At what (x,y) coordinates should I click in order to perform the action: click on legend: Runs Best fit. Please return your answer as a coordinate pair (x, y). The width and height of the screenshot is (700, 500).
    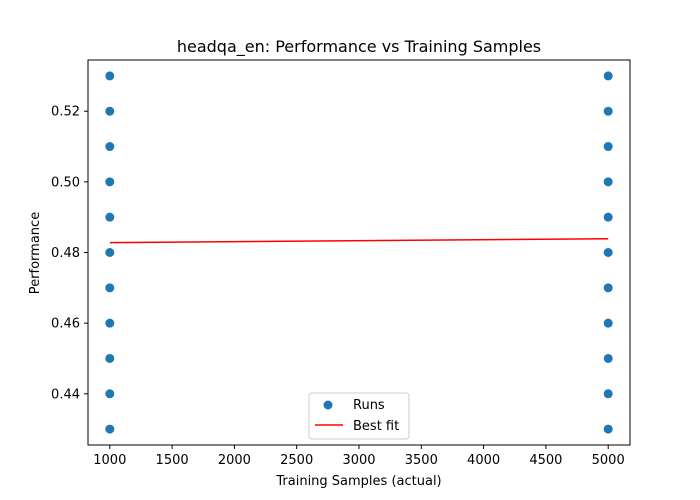
    Looking at the image, I should click on (359, 416).